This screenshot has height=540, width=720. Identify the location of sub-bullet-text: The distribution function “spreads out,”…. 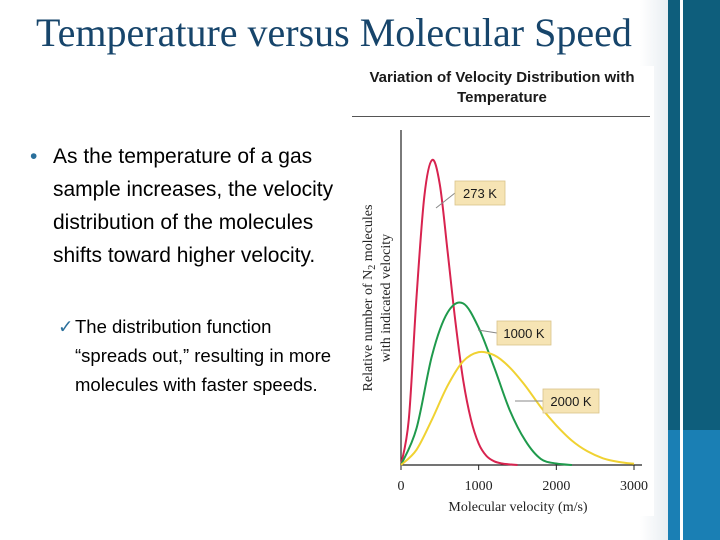
(203, 355).